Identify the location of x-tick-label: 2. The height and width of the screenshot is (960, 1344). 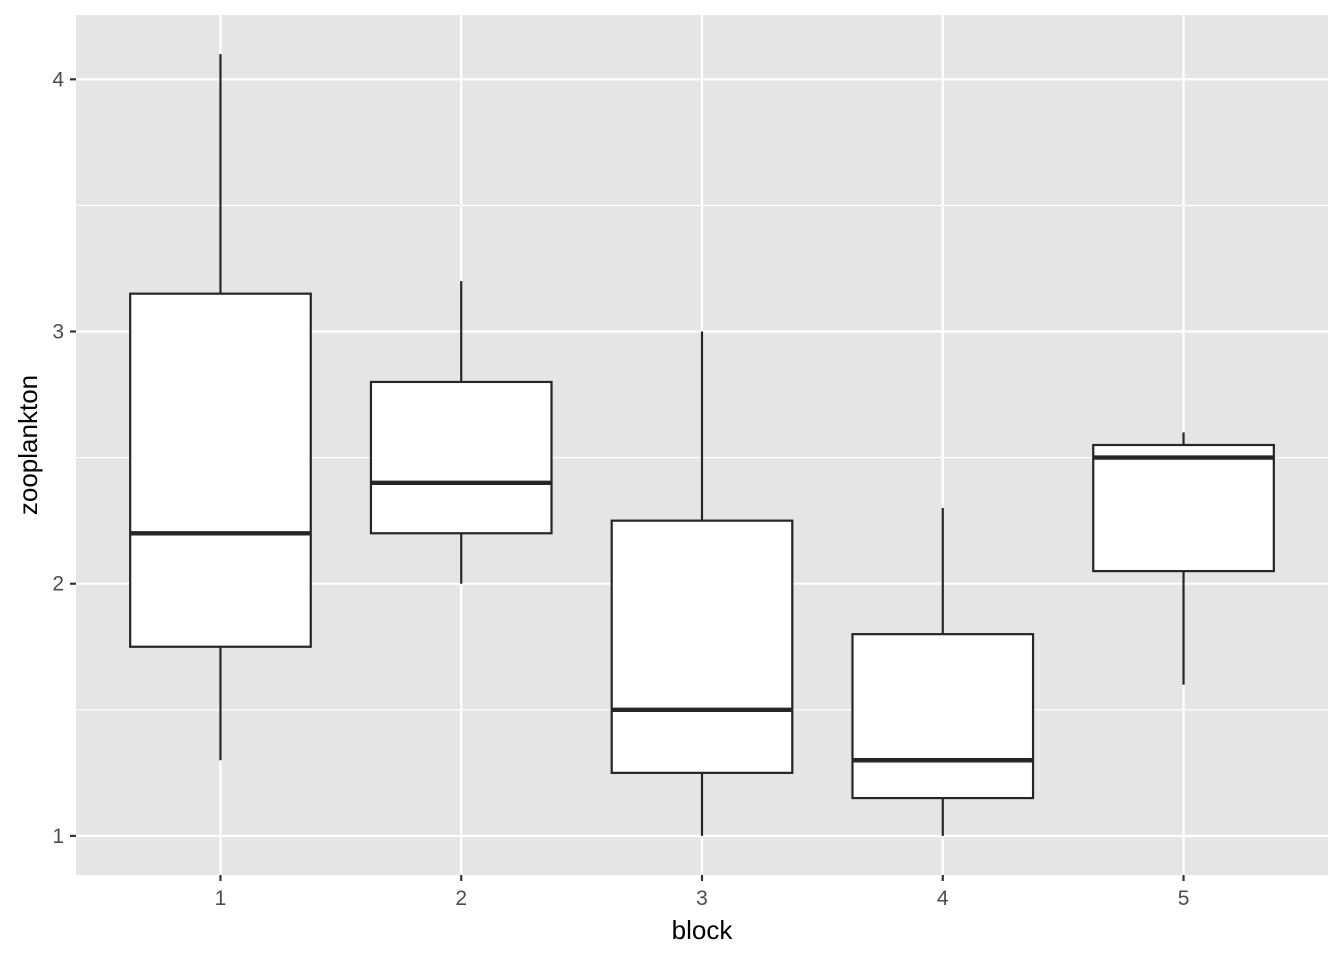
(461, 898).